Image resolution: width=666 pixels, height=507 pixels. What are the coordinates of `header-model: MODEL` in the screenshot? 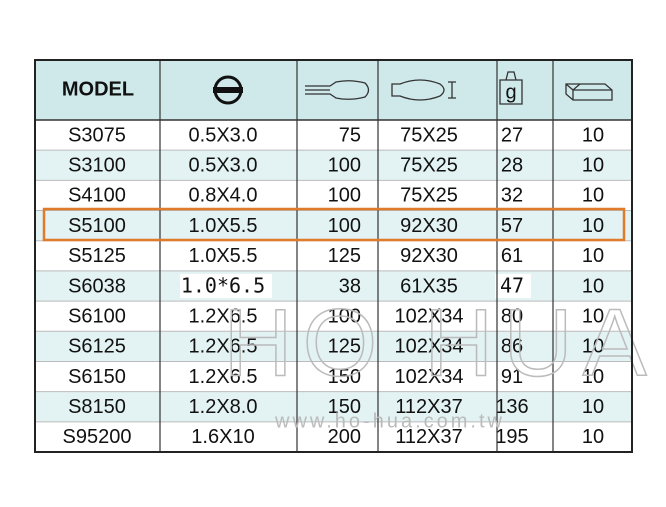 It's located at (98, 89).